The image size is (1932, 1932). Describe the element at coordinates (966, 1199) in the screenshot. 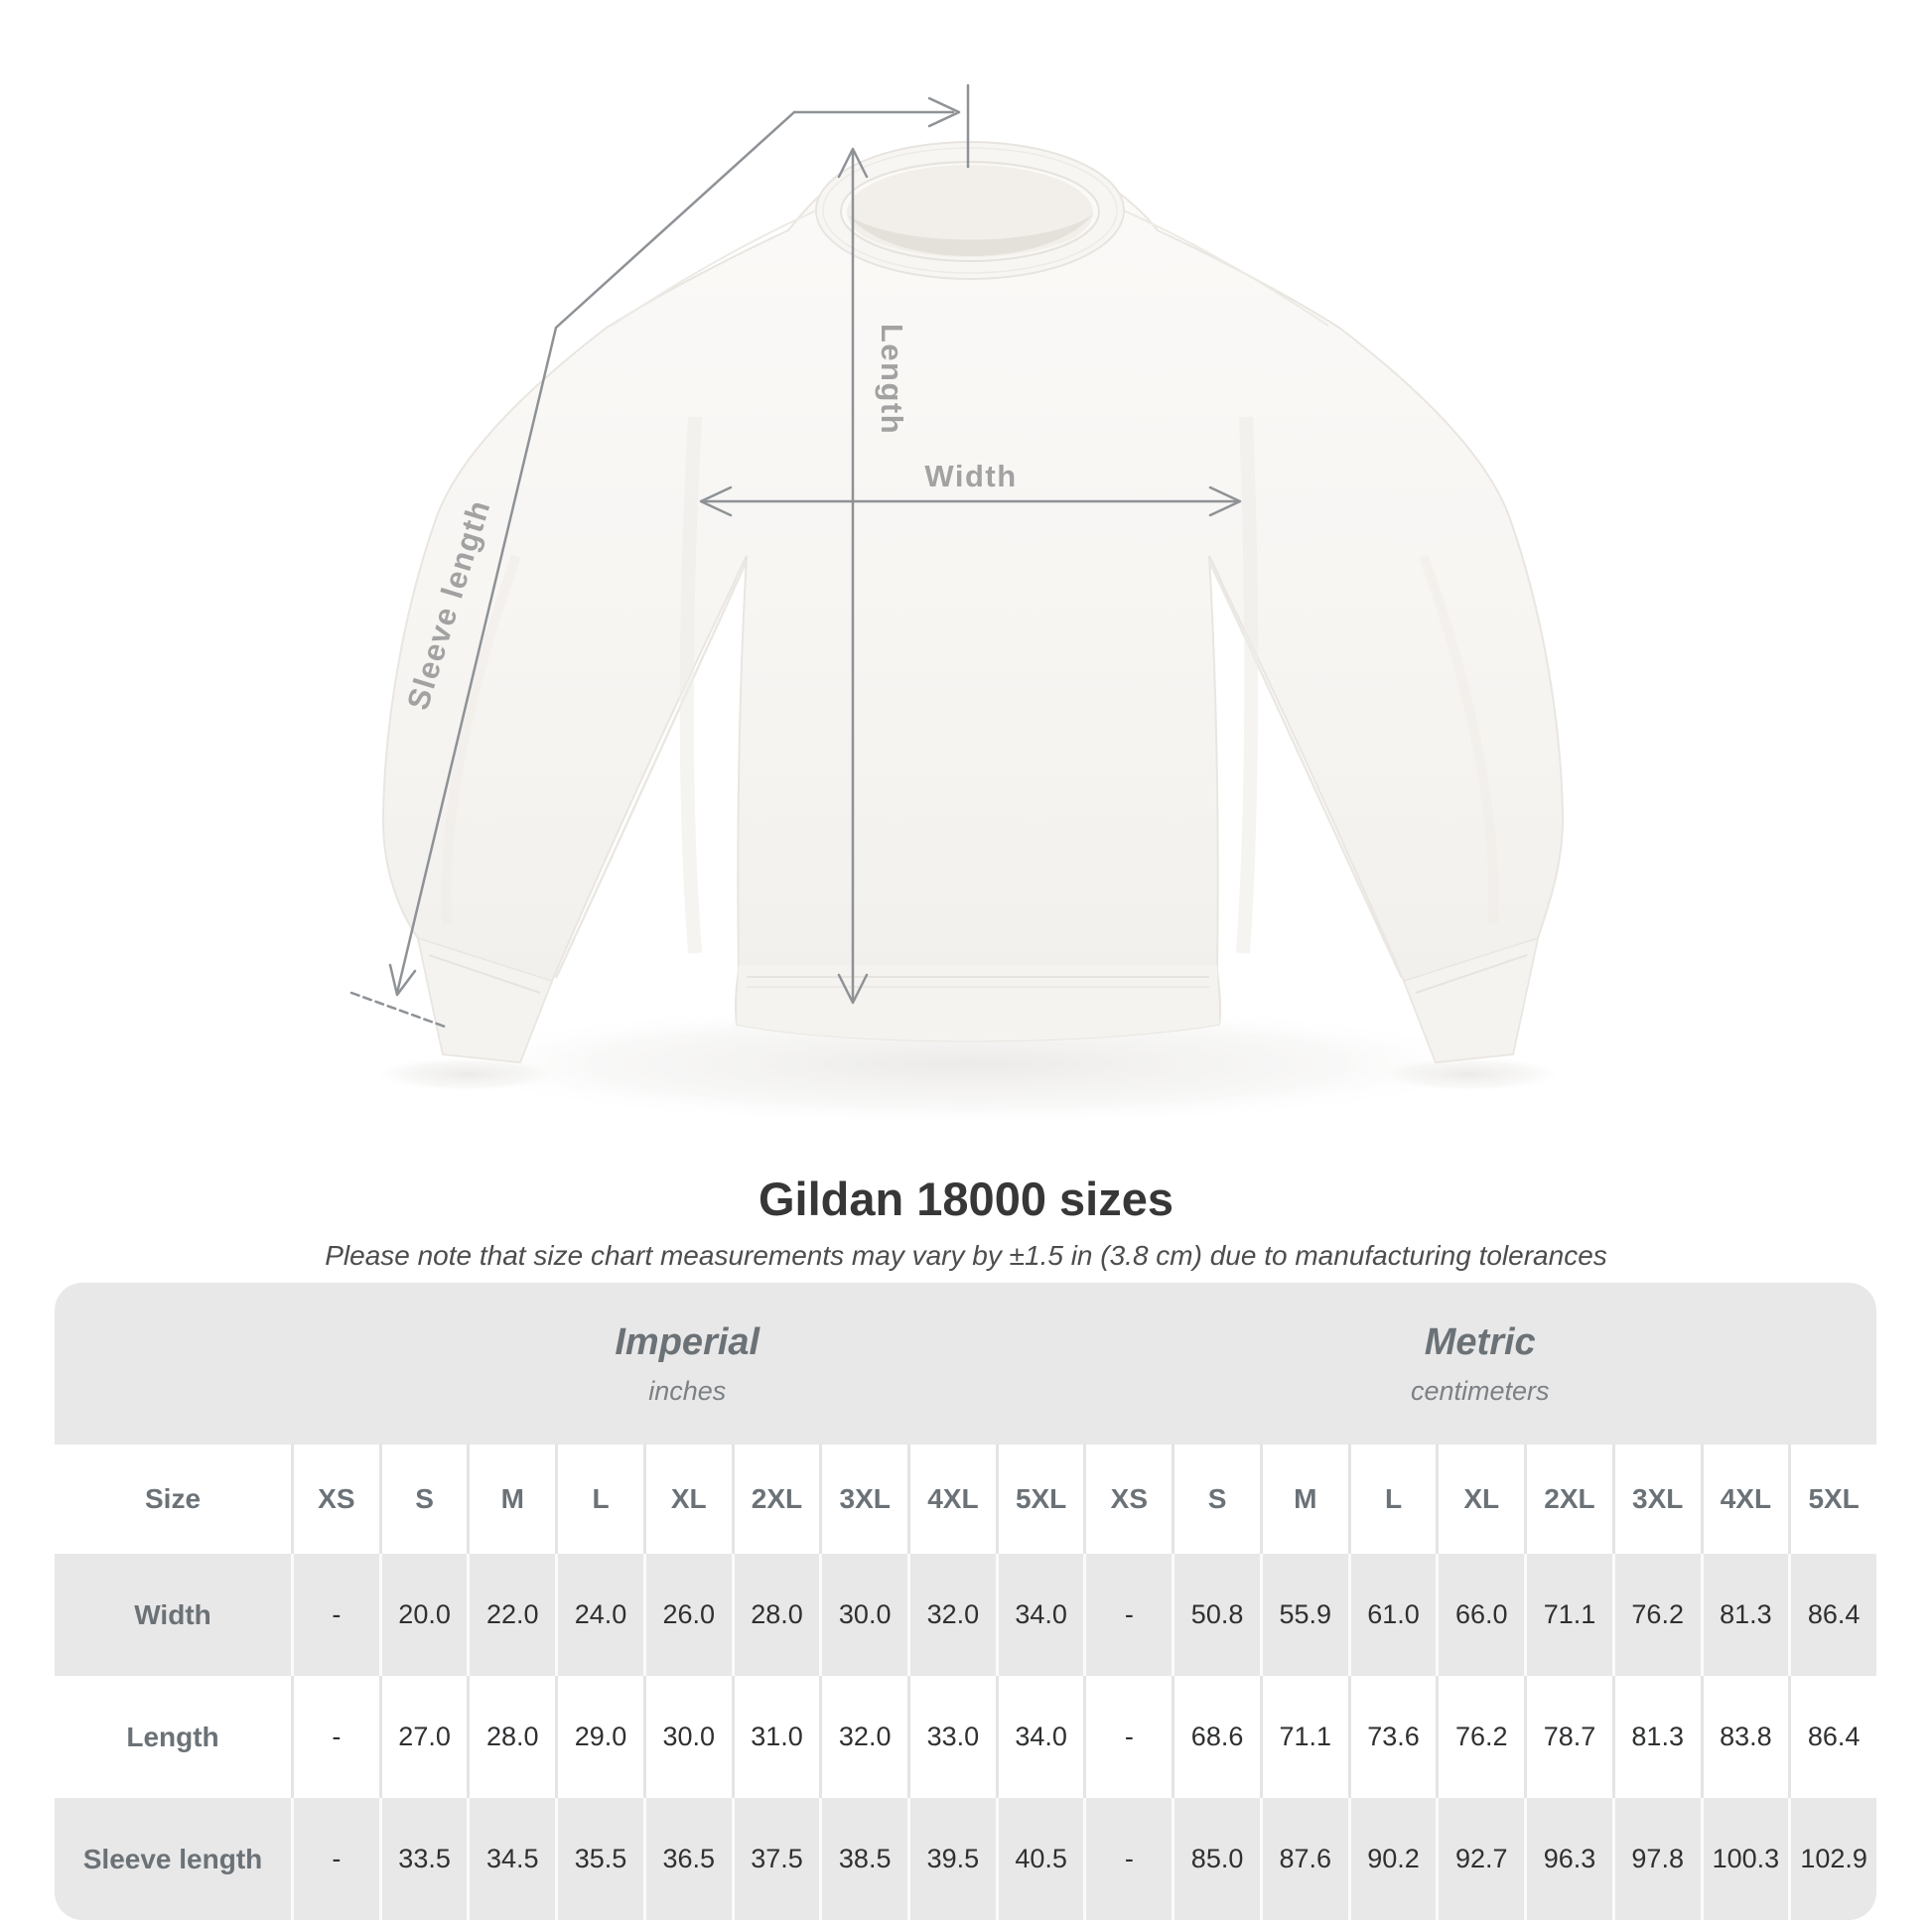

I see `page-title: Gildan 18000 sizes` at that location.